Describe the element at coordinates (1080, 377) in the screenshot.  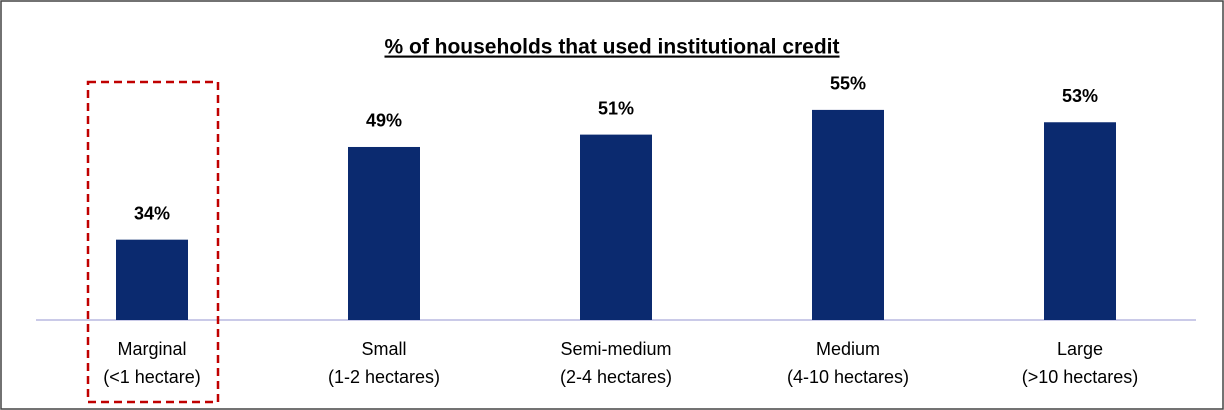
I see `x-tick-label: (>10 hectares)` at that location.